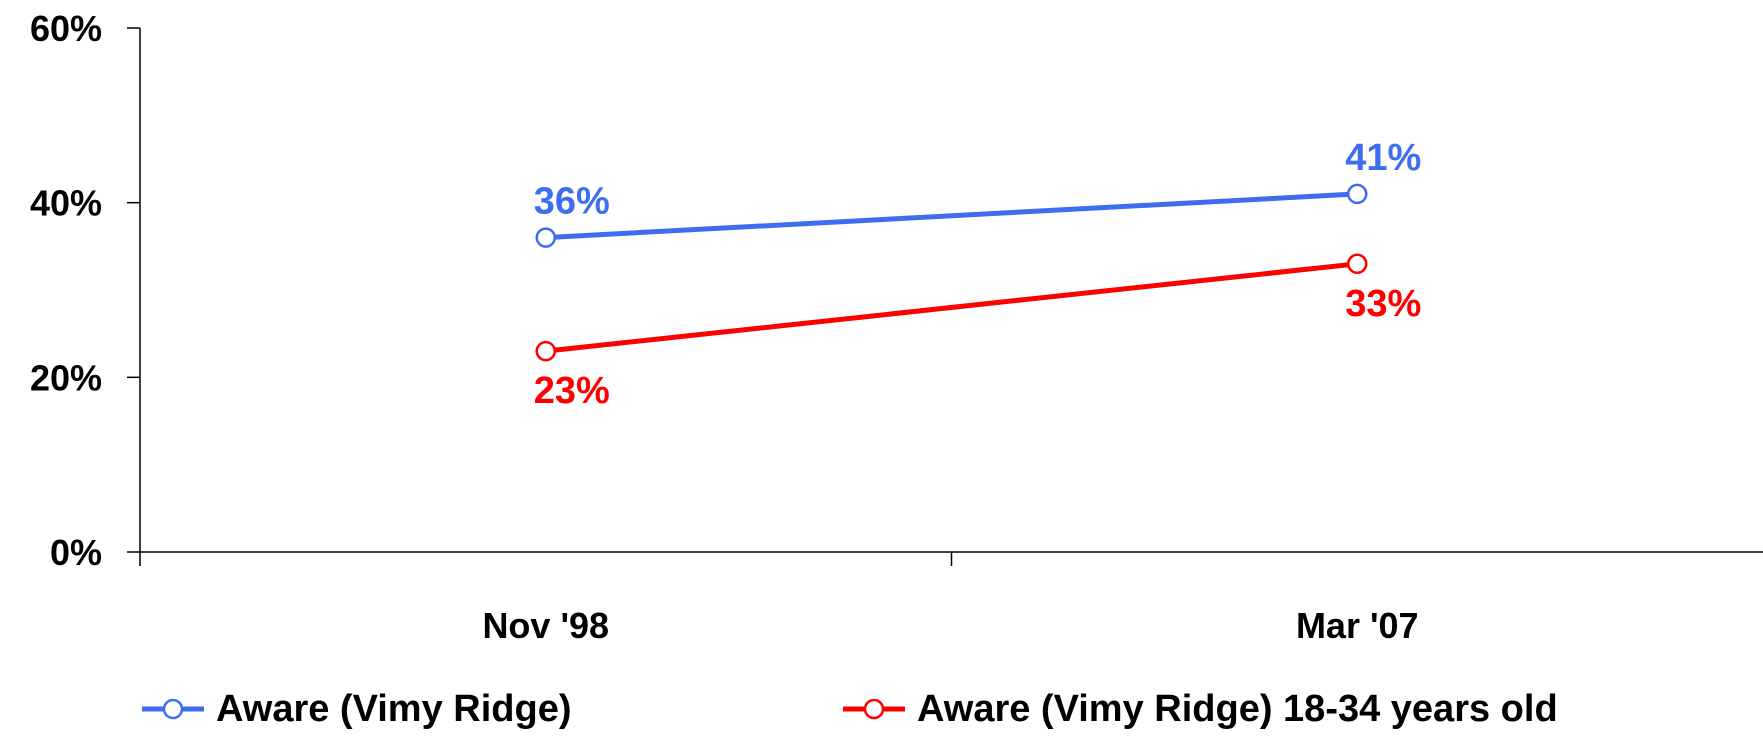  I want to click on x-tick-label: Mar '07, so click(1357, 625).